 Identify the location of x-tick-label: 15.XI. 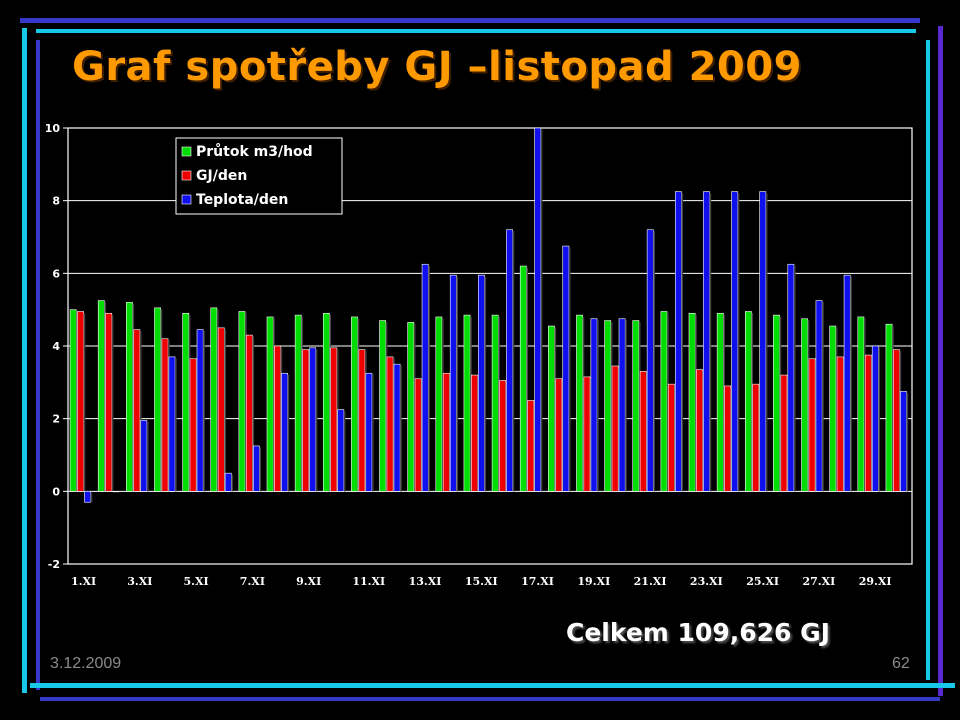
(481, 581).